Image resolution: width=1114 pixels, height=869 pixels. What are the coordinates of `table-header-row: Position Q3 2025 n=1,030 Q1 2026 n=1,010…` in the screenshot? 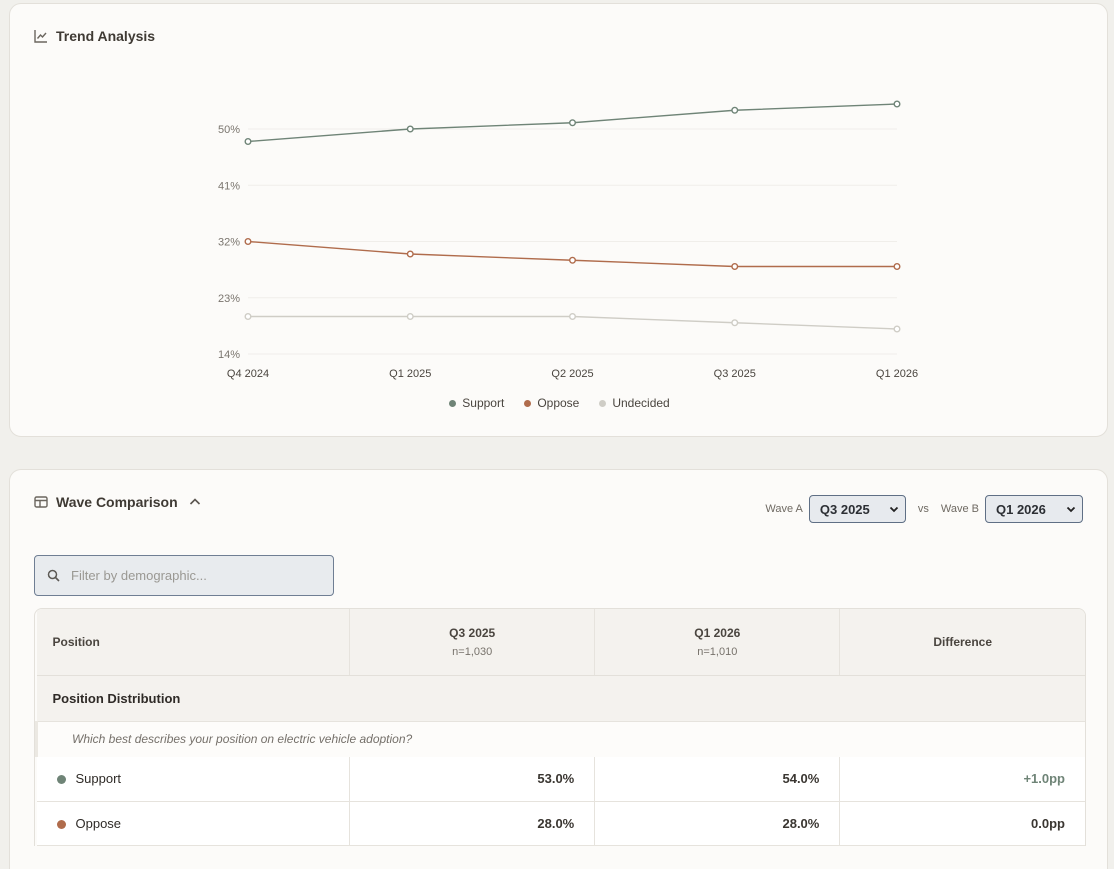 It's located at (560, 642).